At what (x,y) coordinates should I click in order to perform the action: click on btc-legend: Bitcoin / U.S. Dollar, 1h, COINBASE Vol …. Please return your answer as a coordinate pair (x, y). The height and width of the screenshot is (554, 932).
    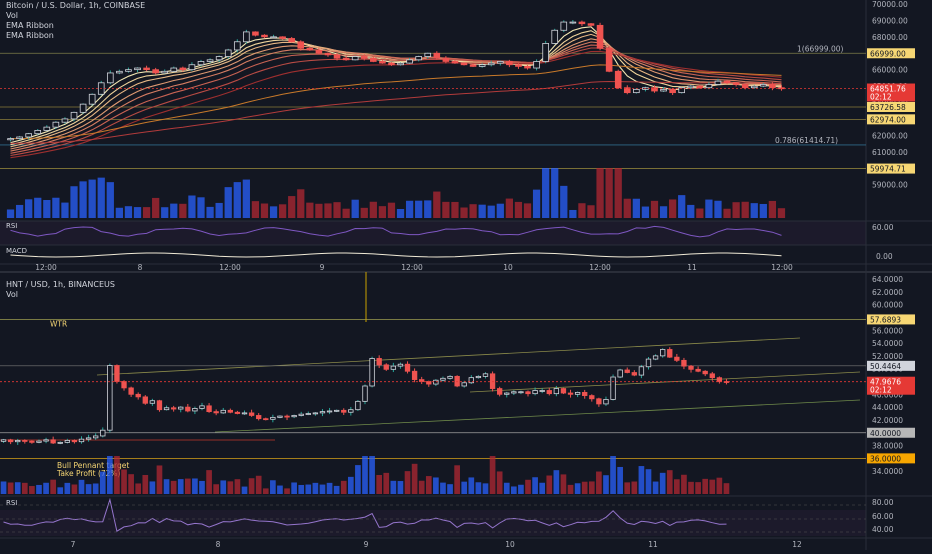
    Looking at the image, I should click on (75, 21).